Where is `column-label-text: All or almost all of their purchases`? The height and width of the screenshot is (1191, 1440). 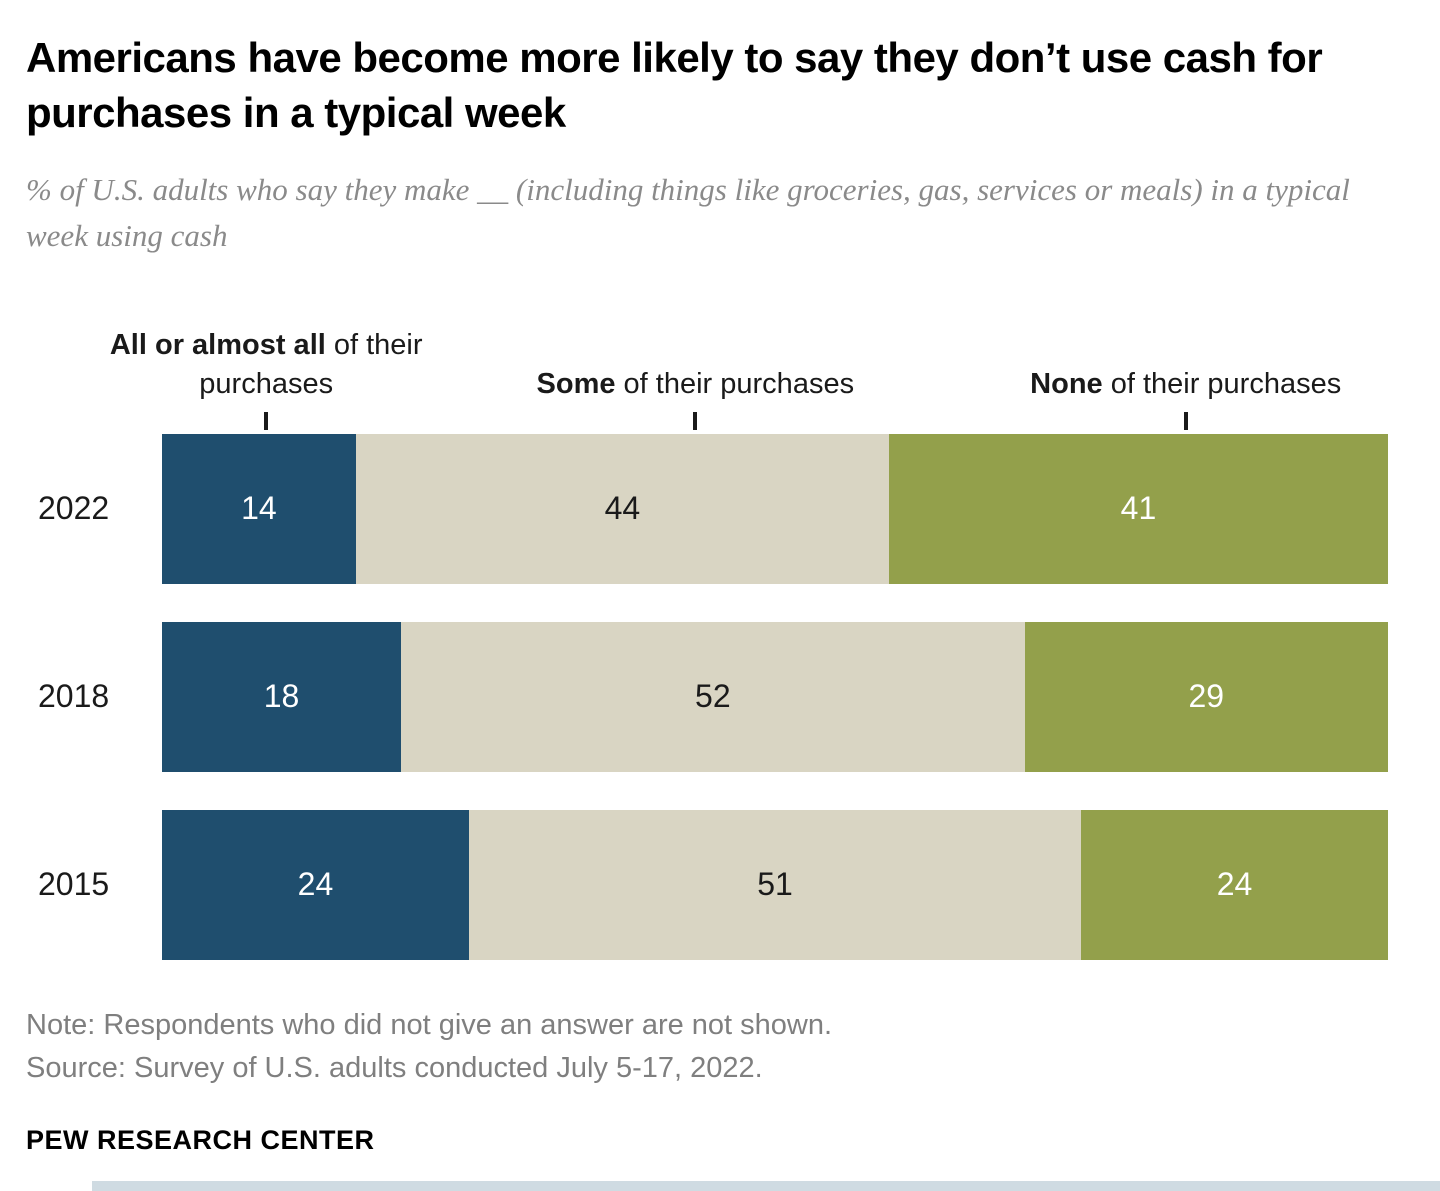 column-label-text: All or almost all of their purchases is located at coordinates (266, 364).